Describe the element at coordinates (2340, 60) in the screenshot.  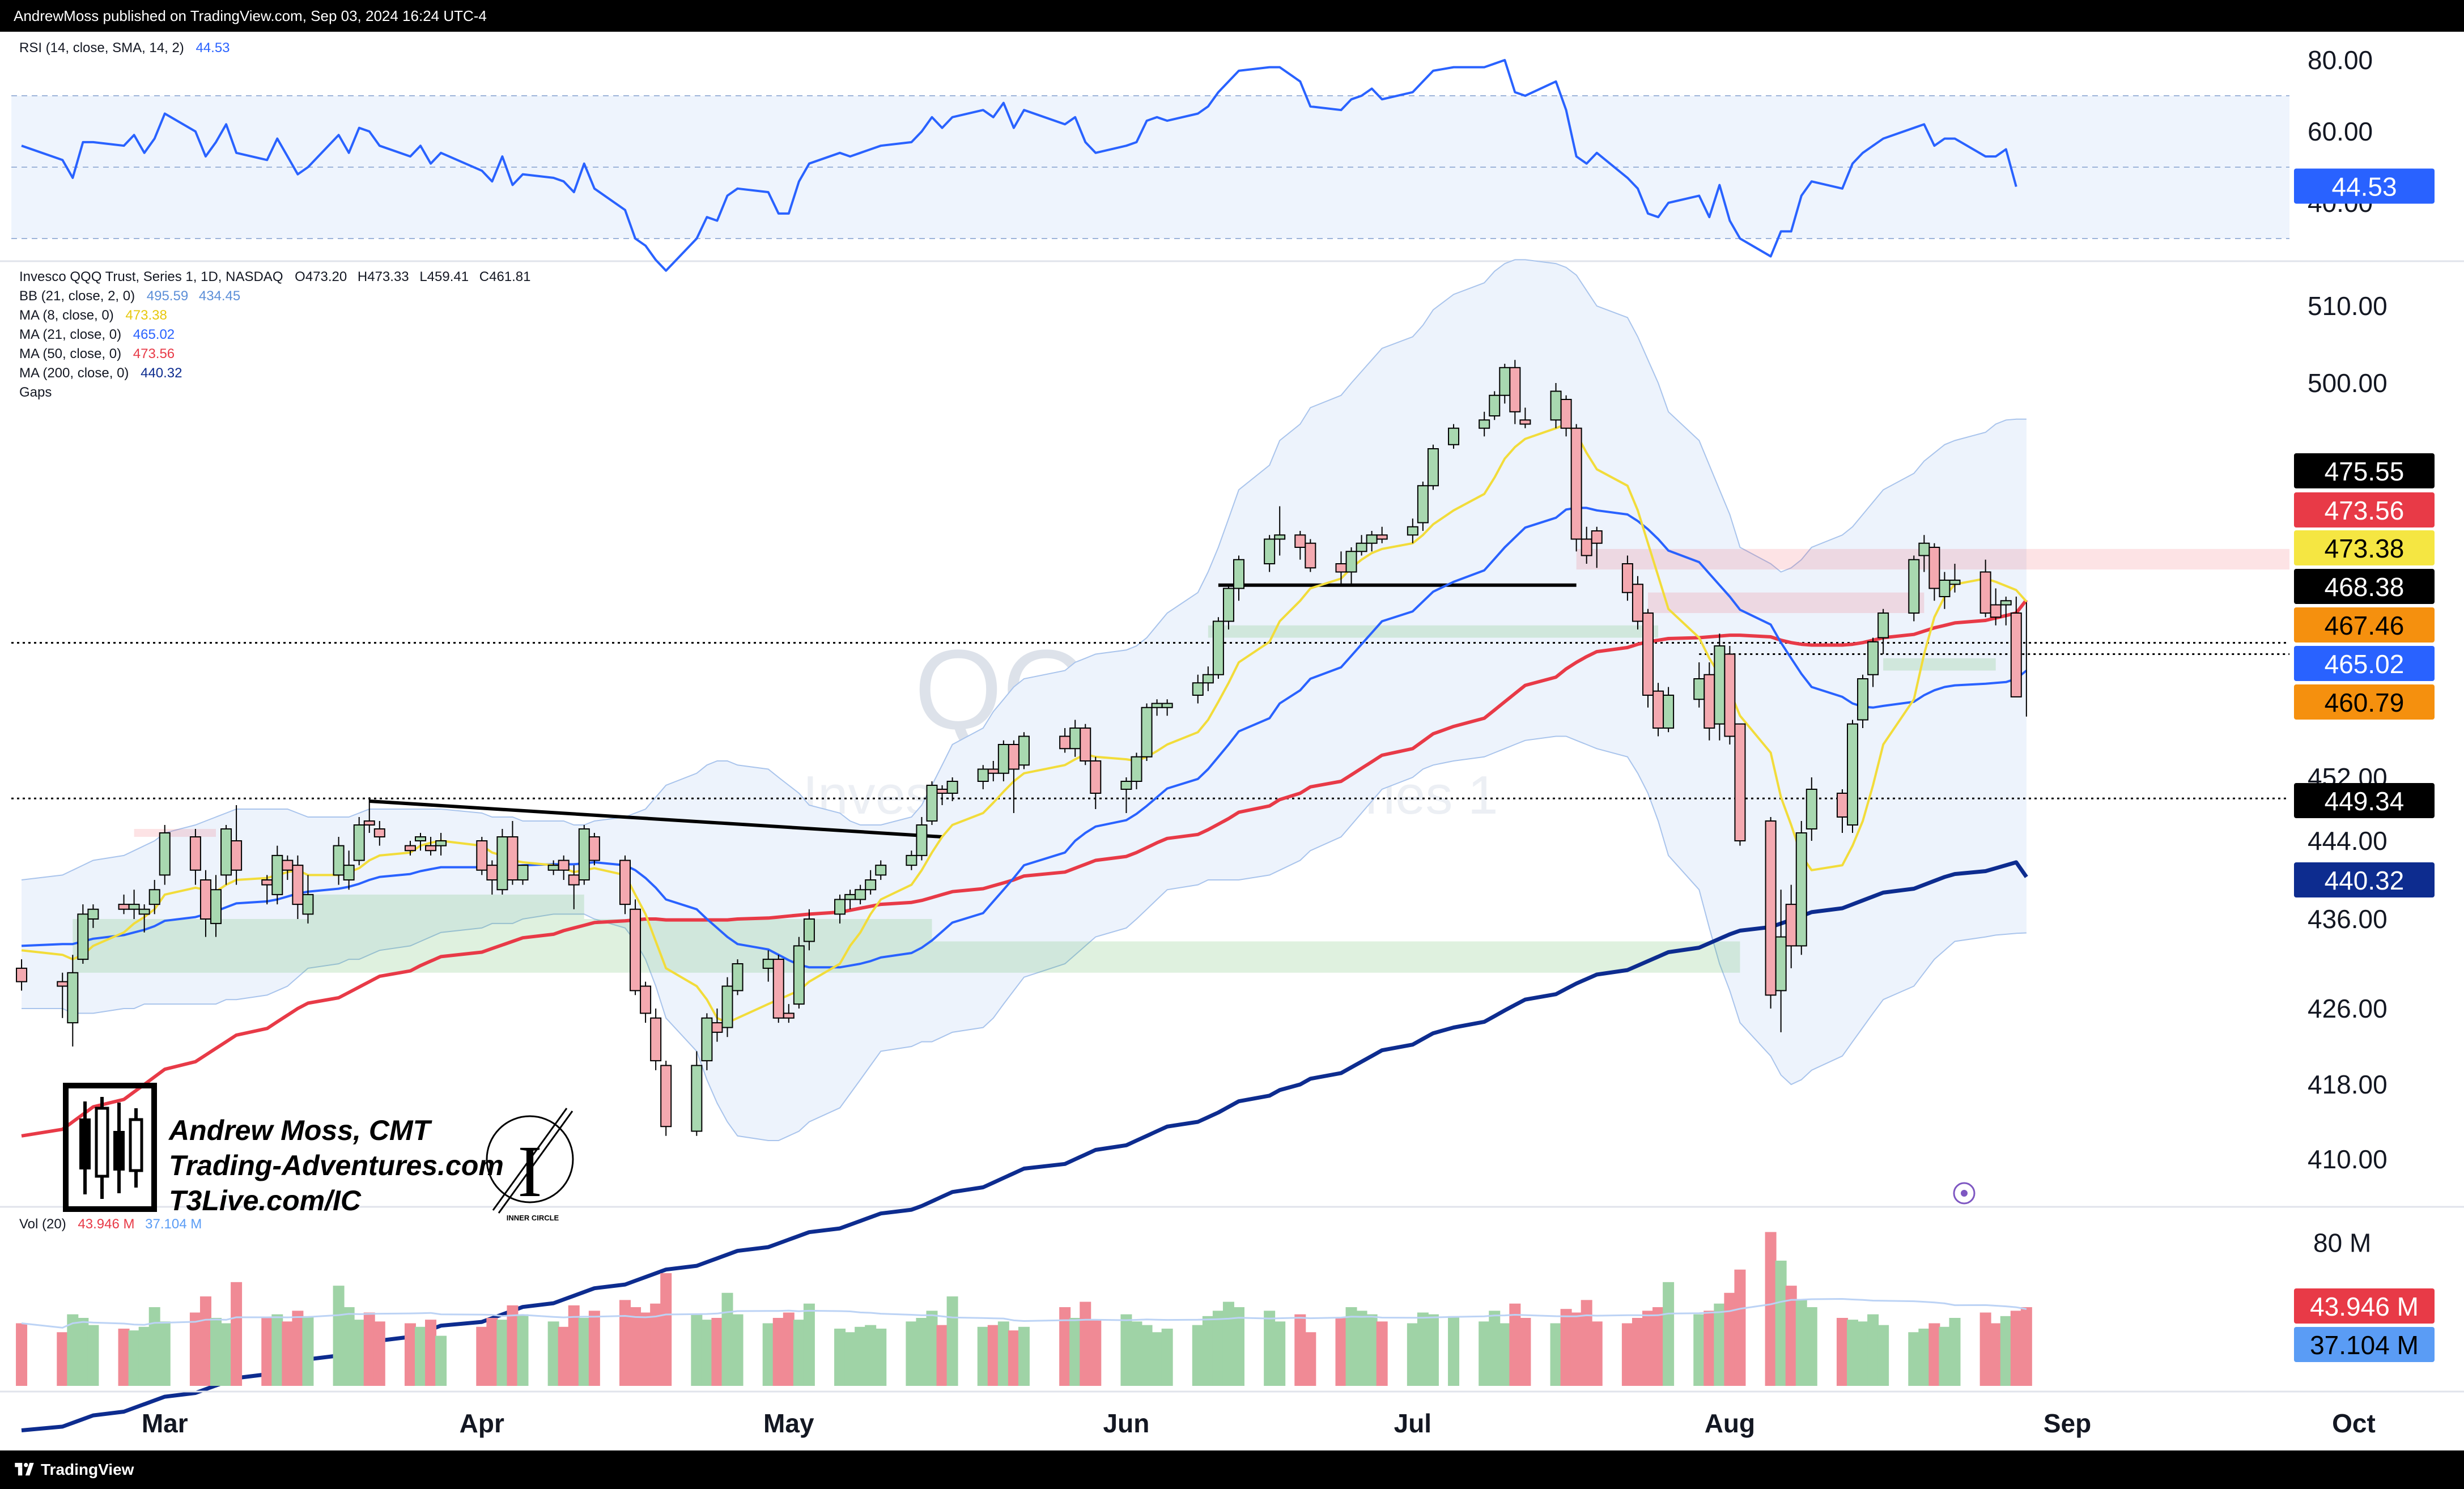
I see `rsi-tick-label: 80.00` at that location.